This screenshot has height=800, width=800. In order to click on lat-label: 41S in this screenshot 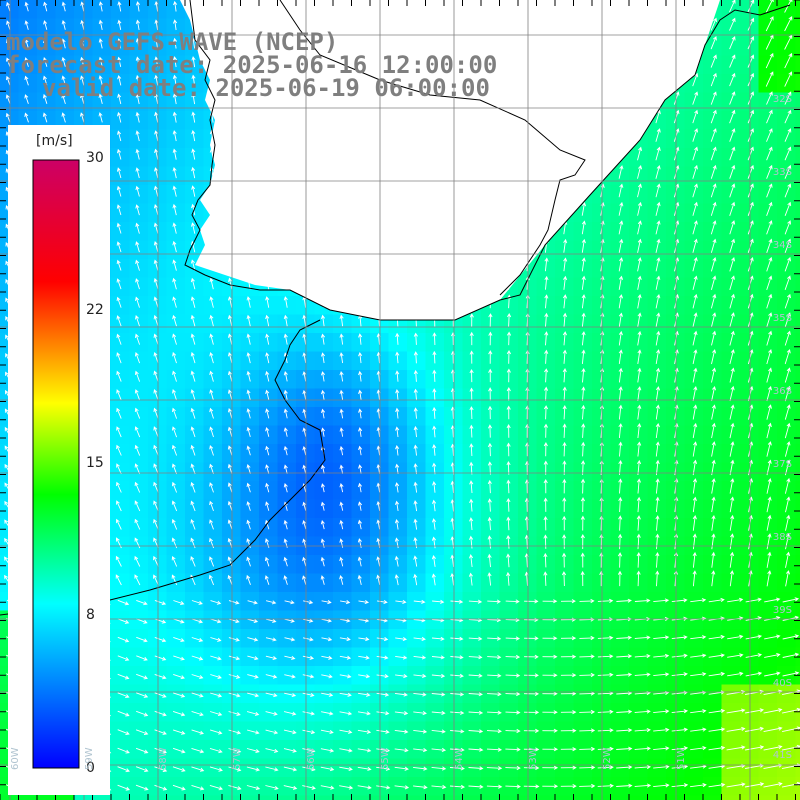, I will do `click(782, 755)`.